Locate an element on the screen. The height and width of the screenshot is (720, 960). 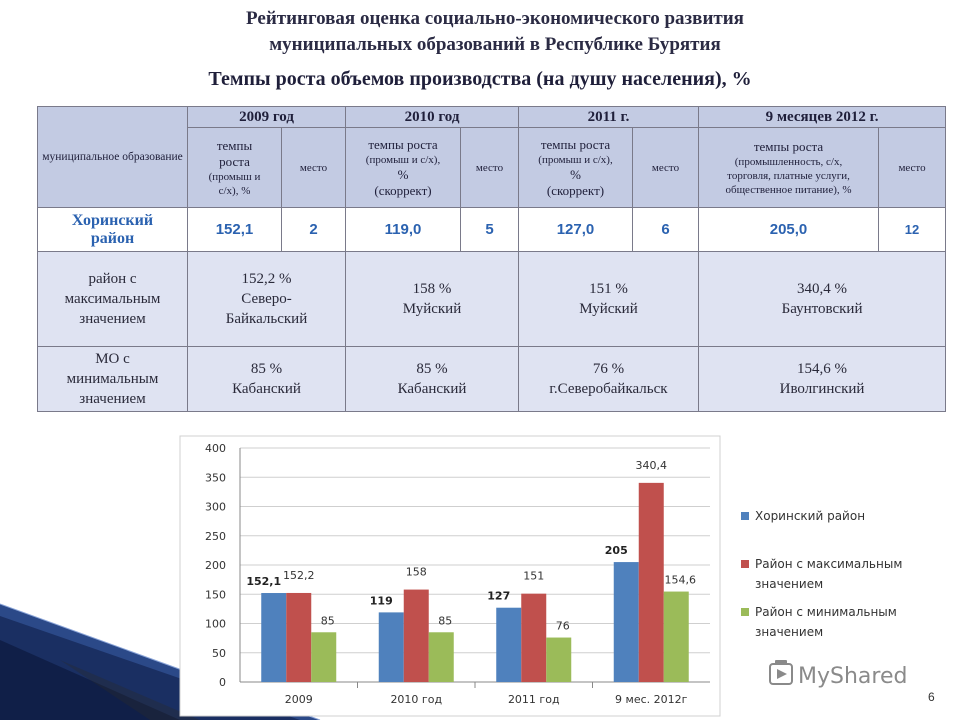
x-tick-label: 2009 is located at coordinates (299, 699).